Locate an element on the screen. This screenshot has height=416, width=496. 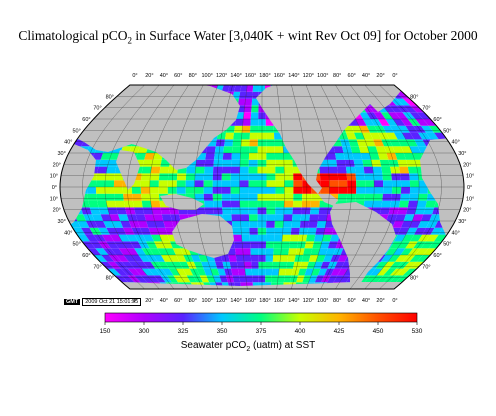
lon-label-bottom: 20° is located at coordinates (380, 301).